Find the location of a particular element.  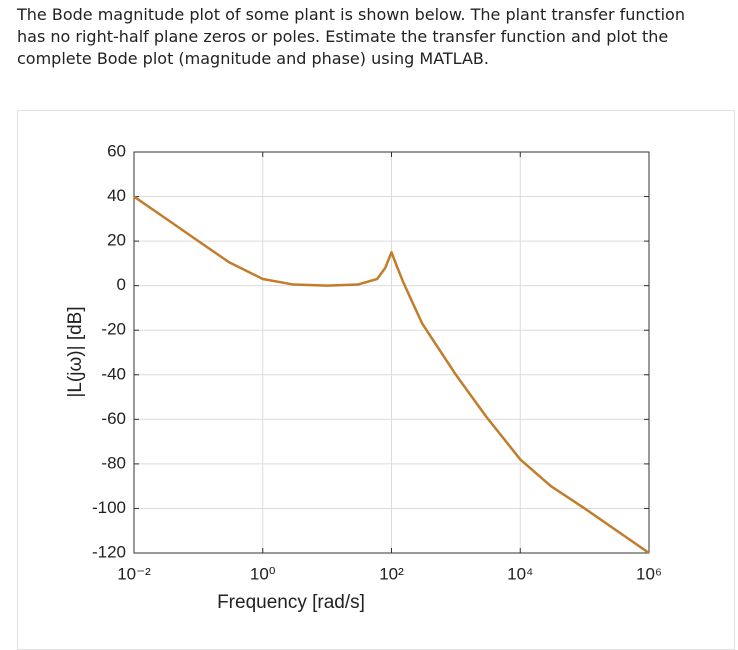

x-tick-label: 10⁰ is located at coordinates (263, 573).